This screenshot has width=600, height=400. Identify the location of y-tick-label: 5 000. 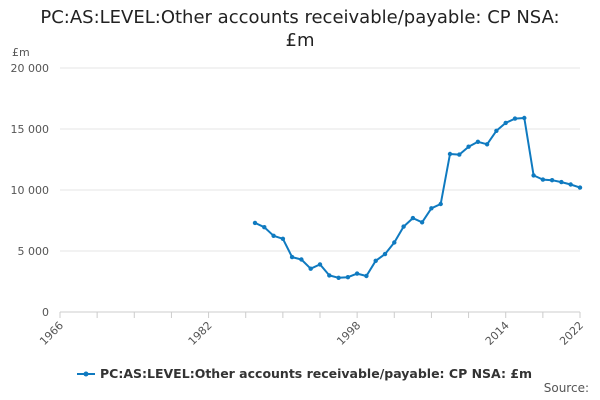
(34, 251).